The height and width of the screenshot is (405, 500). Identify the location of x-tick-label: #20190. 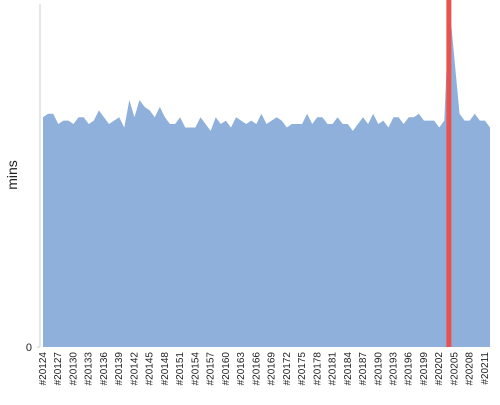
(378, 369).